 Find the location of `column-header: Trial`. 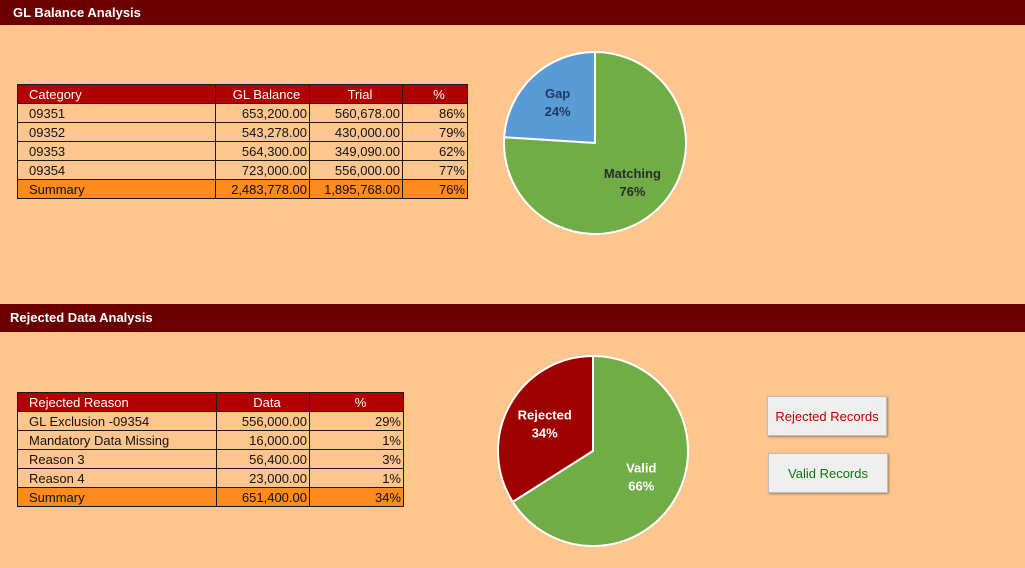

column-header: Trial is located at coordinates (356, 94).